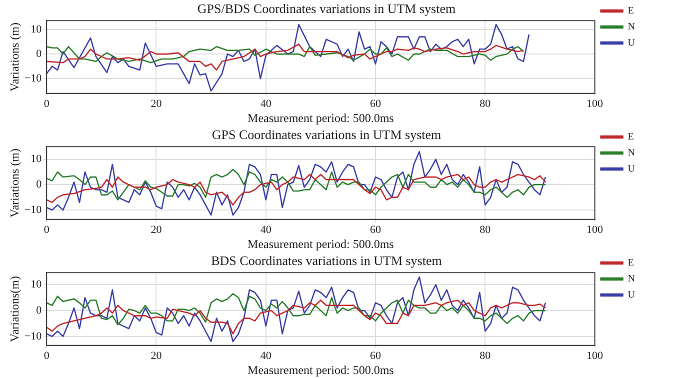 Image resolution: width=685 pixels, height=378 pixels. Describe the element at coordinates (327, 134) in the screenshot. I see `chart-title: GPS Coordinates variations in UTM system` at that location.